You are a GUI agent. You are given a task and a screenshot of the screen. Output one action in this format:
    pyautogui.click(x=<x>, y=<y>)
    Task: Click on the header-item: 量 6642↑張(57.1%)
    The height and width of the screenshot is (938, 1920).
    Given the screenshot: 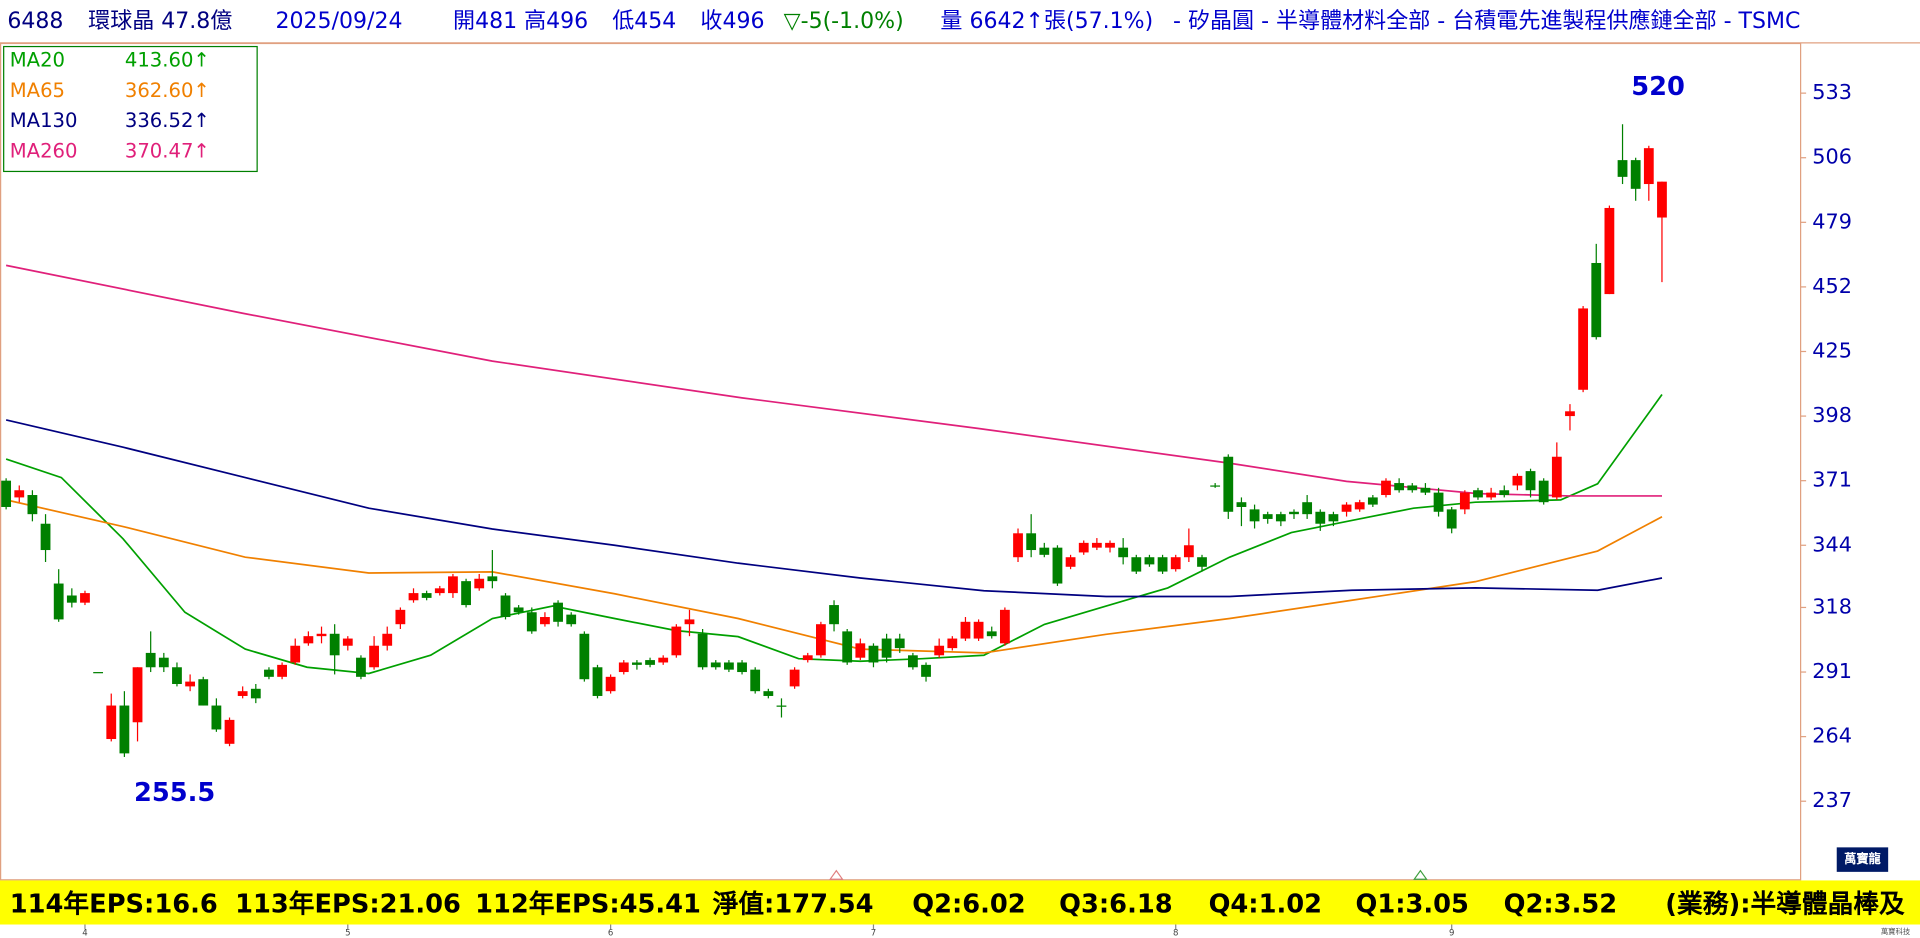 What is the action you would take?
    pyautogui.click(x=1046, y=21)
    